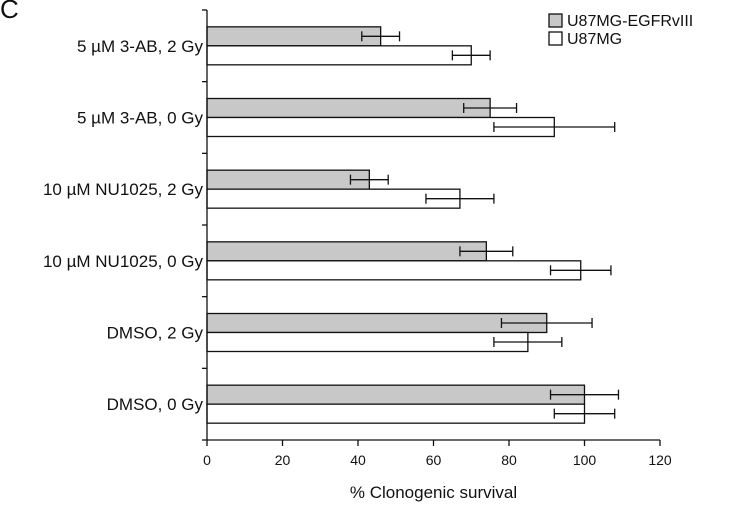 The height and width of the screenshot is (507, 739). Describe the element at coordinates (140, 118) in the screenshot. I see `category-label: 5 µM 3-AB, 0 Gy` at that location.